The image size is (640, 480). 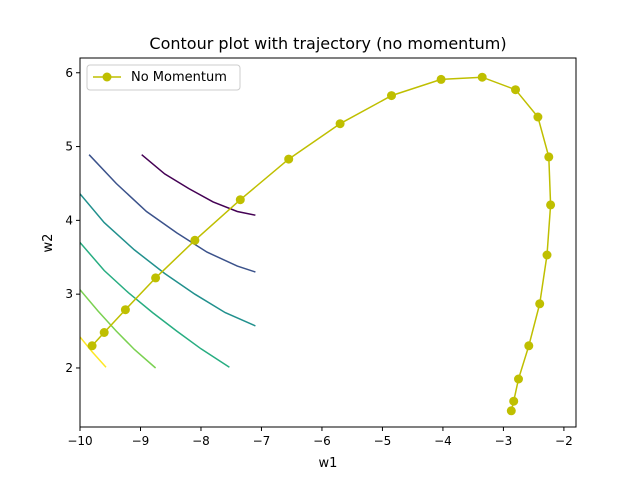 I want to click on x-tick-label: −4, so click(x=443, y=441).